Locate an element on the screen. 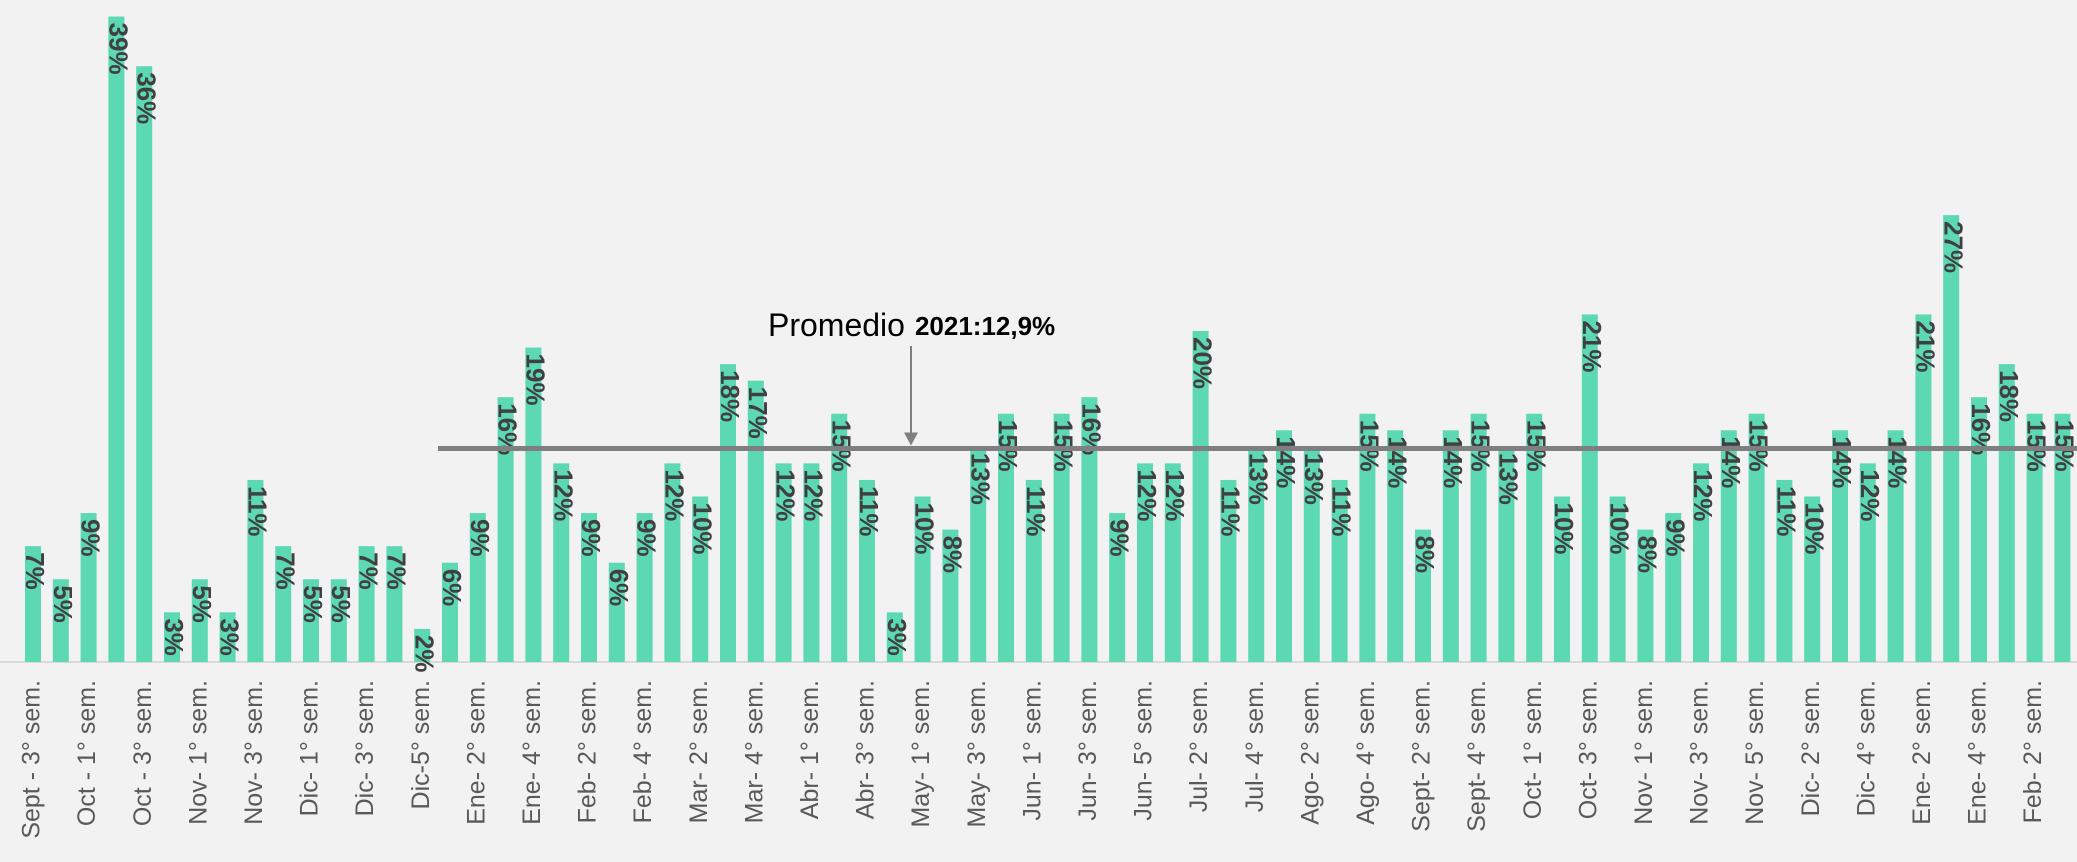  x-tick-label: Oct- 3° sem. is located at coordinates (1588, 749).